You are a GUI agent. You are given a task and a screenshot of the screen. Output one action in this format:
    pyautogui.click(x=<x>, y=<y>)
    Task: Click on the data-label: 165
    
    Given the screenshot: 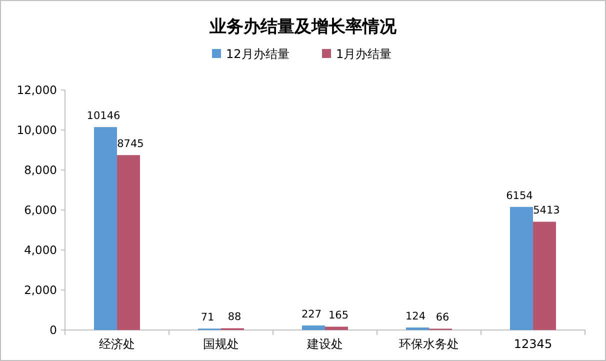 What is the action you would take?
    pyautogui.click(x=338, y=316)
    